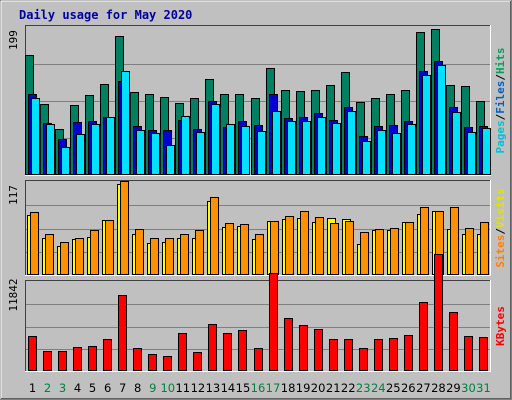  I want to click on day-label-17: 17, so click(273, 388).